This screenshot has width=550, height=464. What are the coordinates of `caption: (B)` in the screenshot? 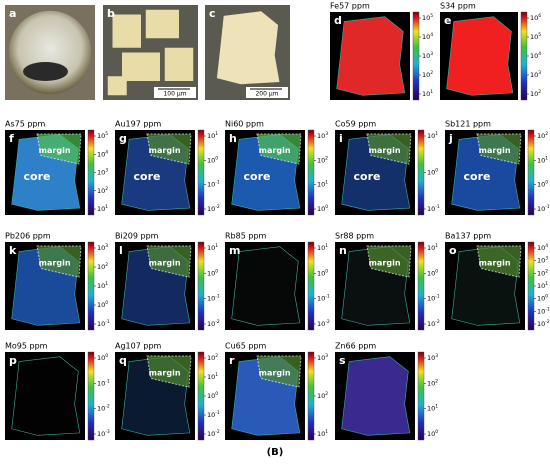 It's located at (275, 452).